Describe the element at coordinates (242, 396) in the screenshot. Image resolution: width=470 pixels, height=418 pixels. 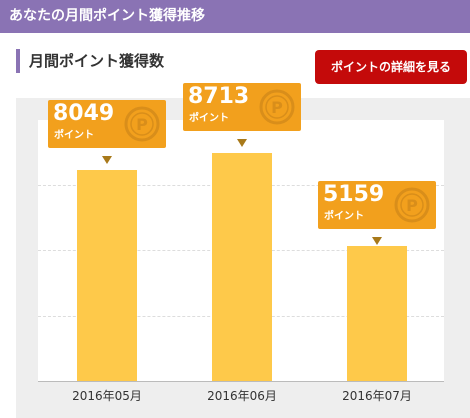
I see `chart-x-tick-label: 2016年06月` at that location.